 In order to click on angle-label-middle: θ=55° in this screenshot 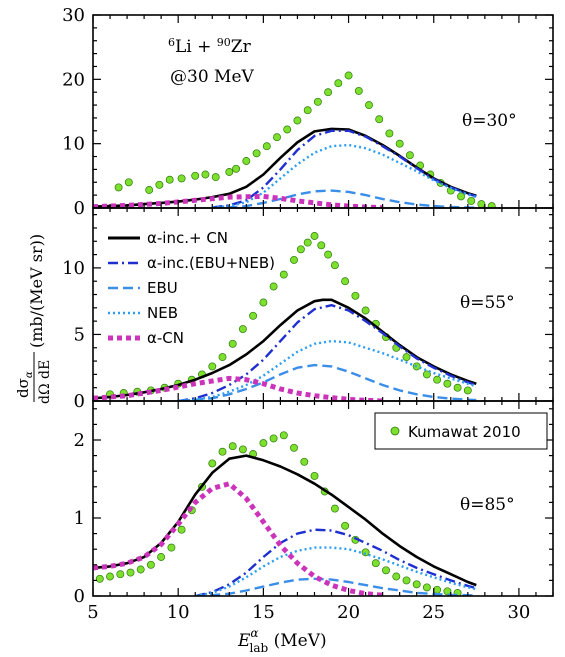, I will do `click(487, 303)`.